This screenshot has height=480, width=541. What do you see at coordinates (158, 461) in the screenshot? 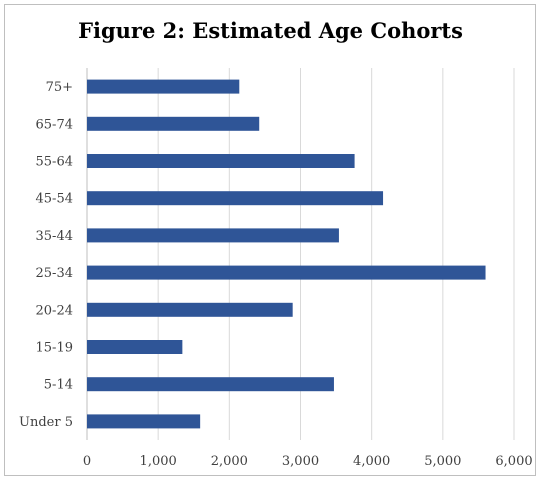
I see `x-tick-label: 1,000` at bounding box center [158, 461].